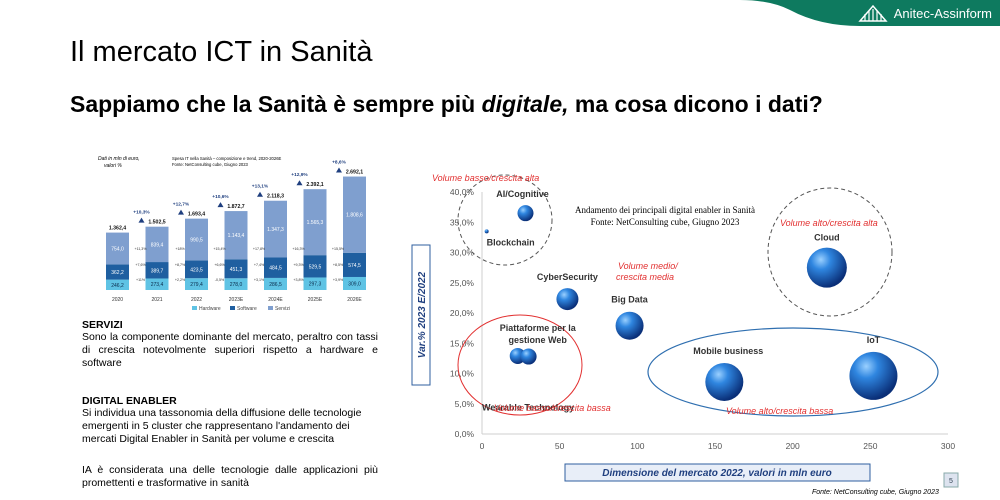  What do you see at coordinates (826, 267) in the screenshot?
I see `bubble-cloud` at bounding box center [826, 267].